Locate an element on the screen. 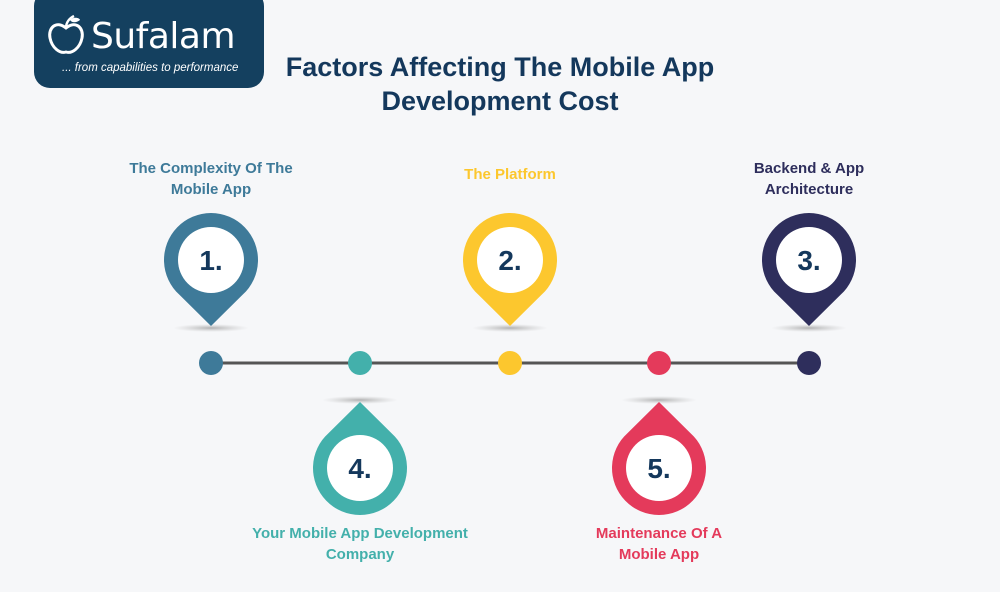  title-line-1: Factors Affecting The Mobile App is located at coordinates (500, 67).